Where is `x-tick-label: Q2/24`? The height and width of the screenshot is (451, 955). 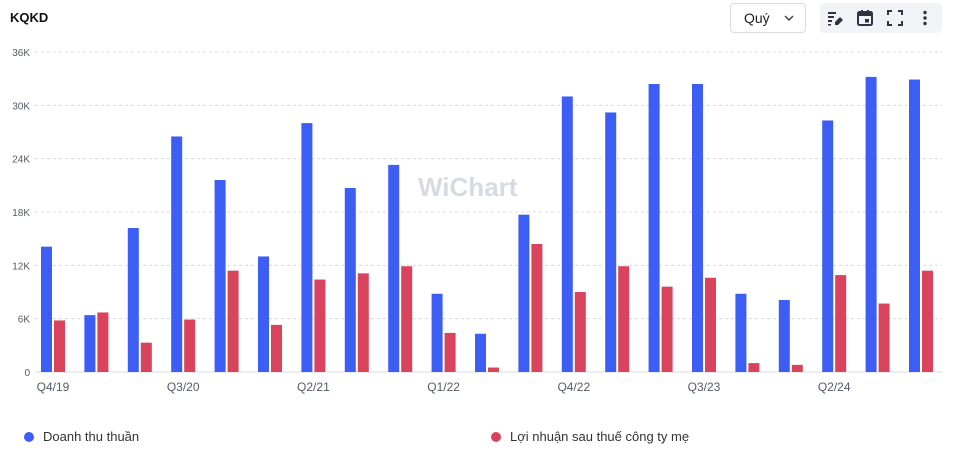
x-tick-label: Q2/24 is located at coordinates (834, 387).